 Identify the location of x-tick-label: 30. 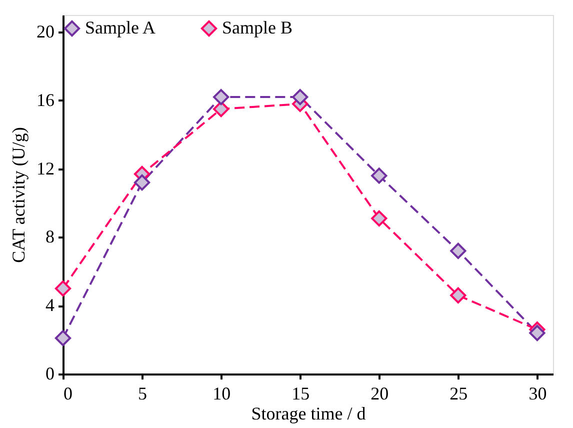
(537, 394).